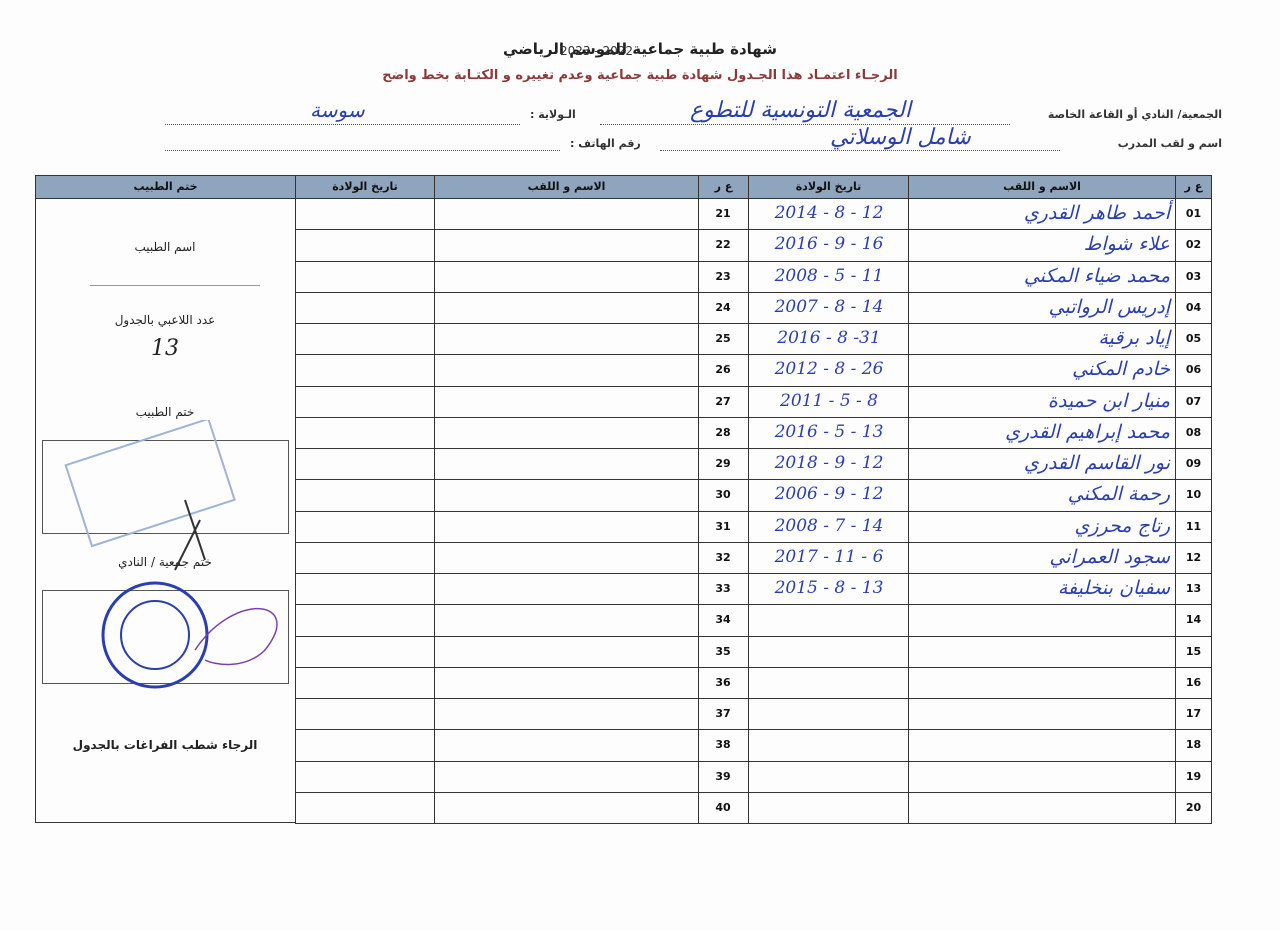  What do you see at coordinates (1193, 463) in the screenshot?
I see `row-number: 09` at bounding box center [1193, 463].